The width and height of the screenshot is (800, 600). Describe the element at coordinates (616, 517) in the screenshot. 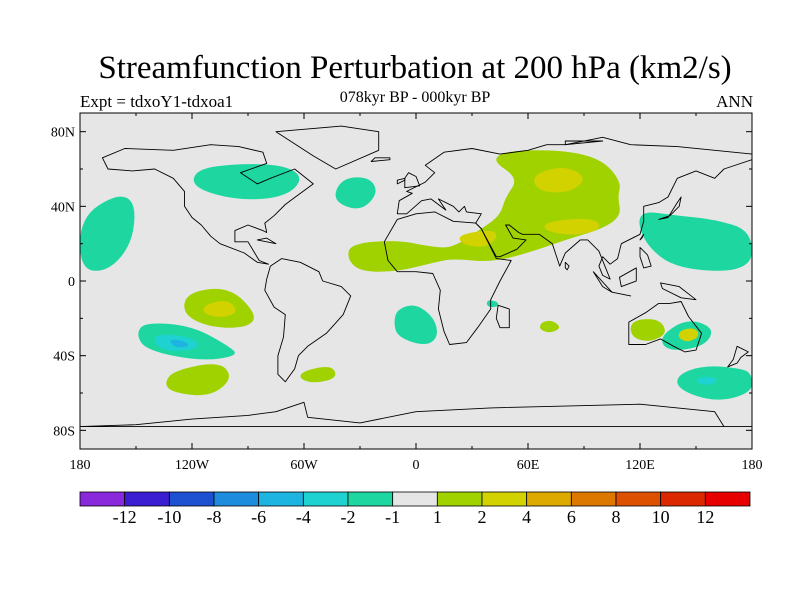

I see `colorbar-label: 8` at that location.